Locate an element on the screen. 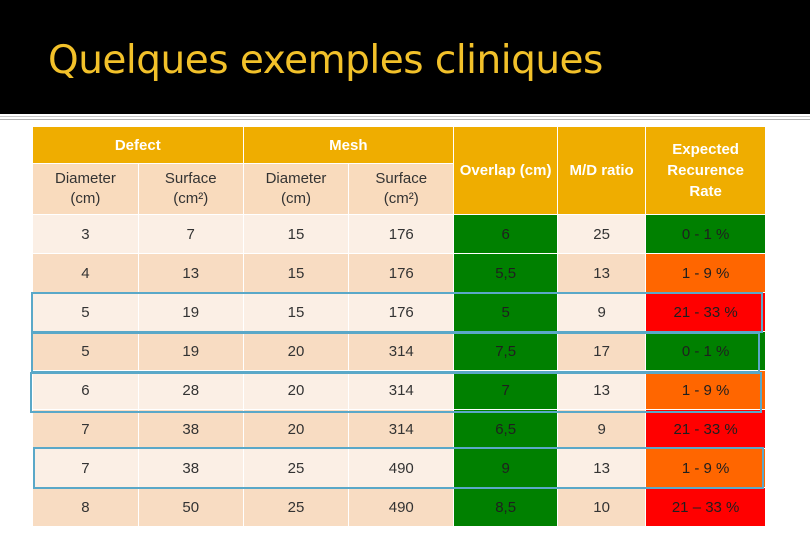  cell-overlap: 9 is located at coordinates (506, 468).